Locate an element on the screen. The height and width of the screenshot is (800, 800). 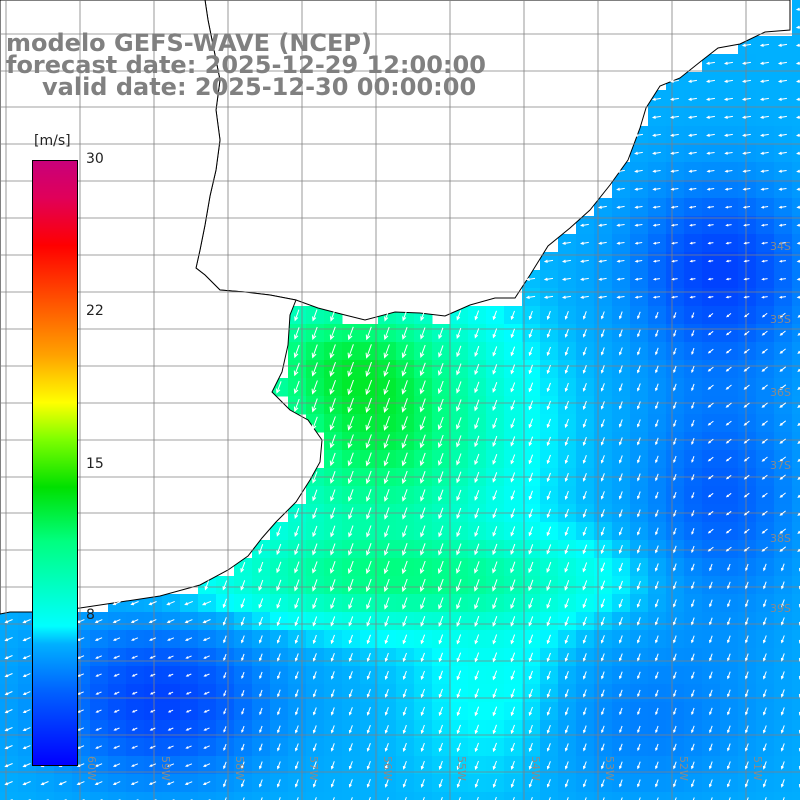
latitude-label: 36S is located at coordinates (780, 392).